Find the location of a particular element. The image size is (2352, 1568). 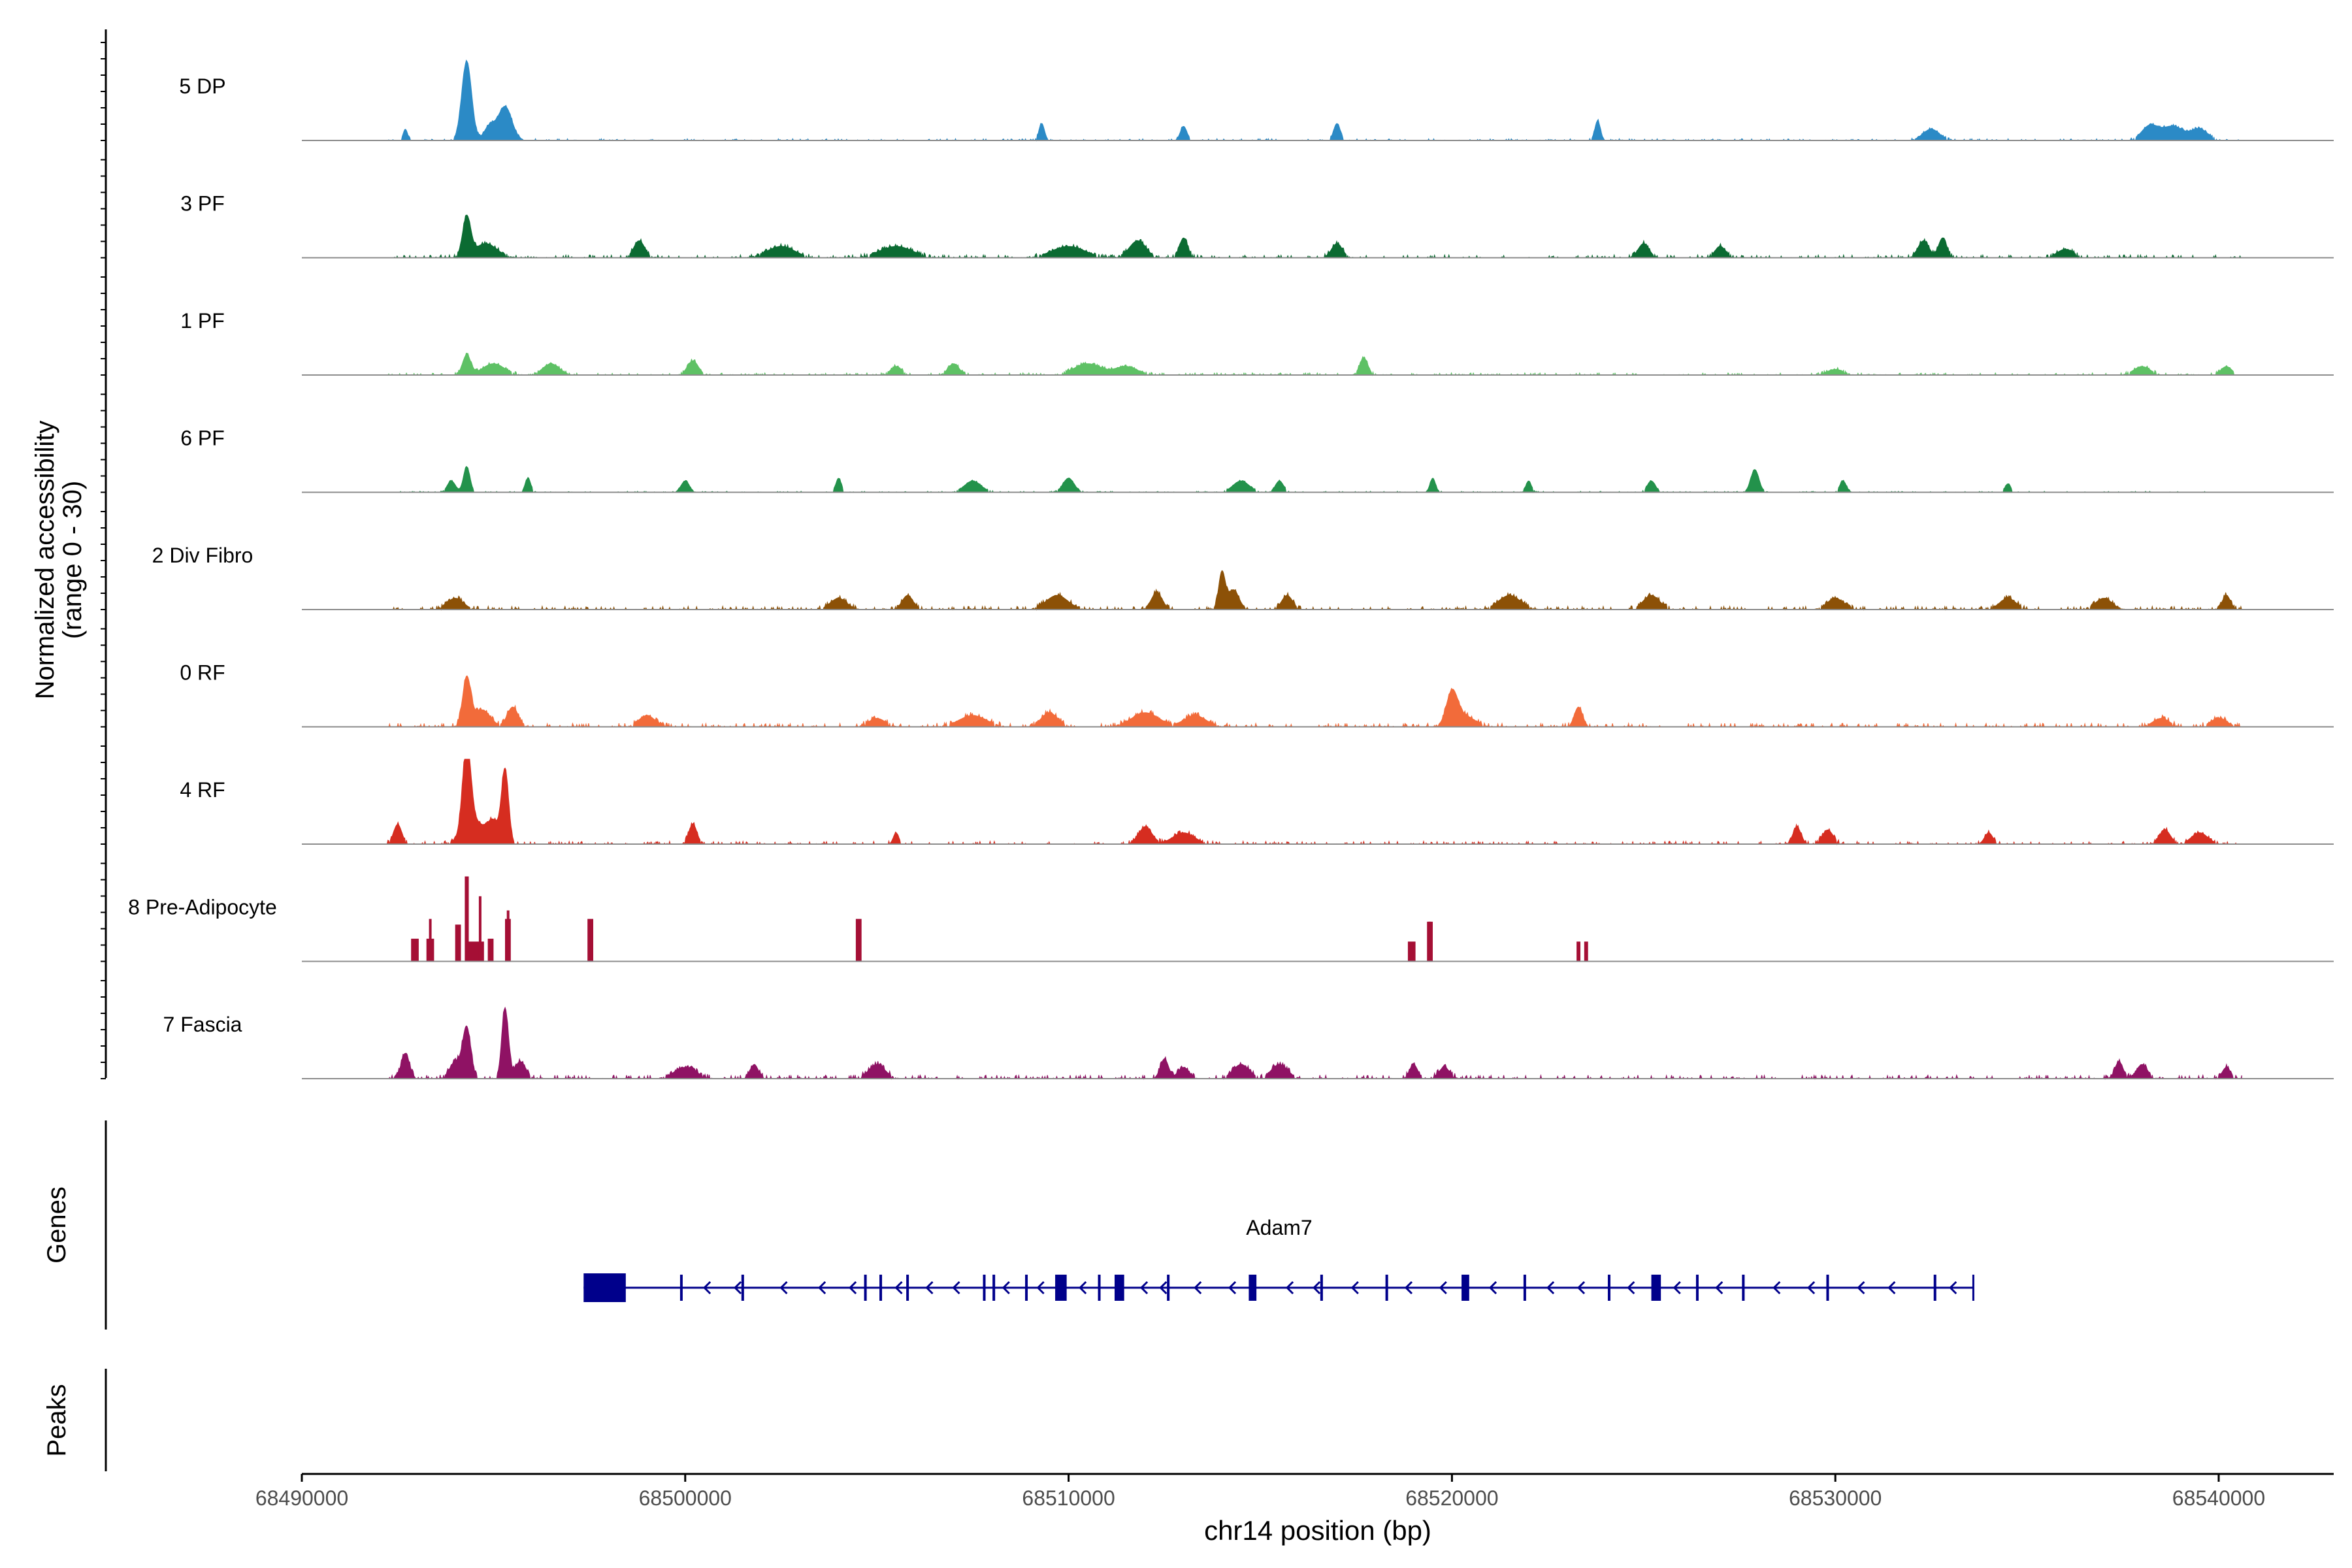

x-axis-label: chr14 position (bp) is located at coordinates (1317, 1530).